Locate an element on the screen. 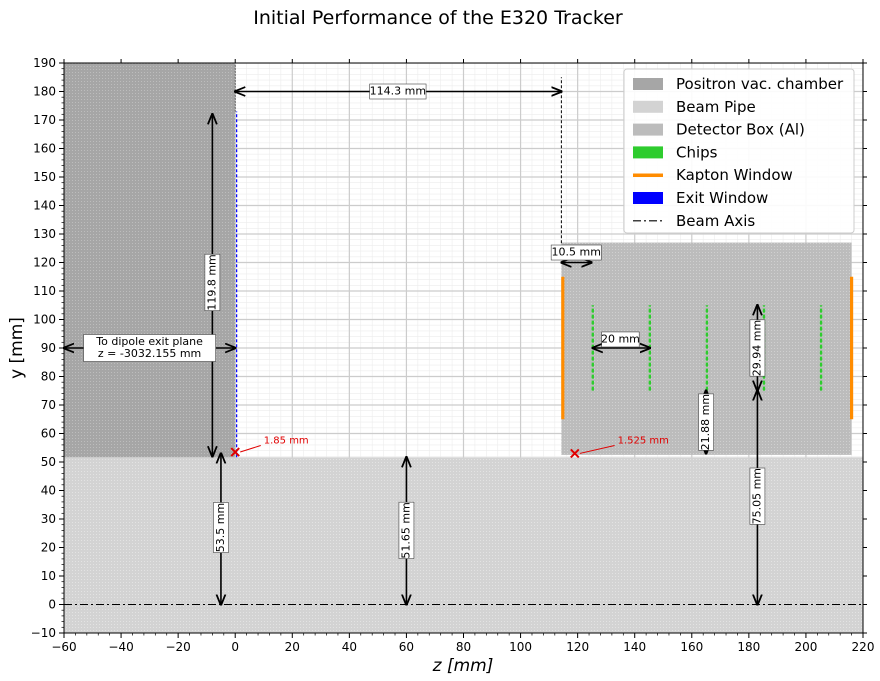 Image resolution: width=880 pixels, height=681 pixels. legend-entry: Chips is located at coordinates (697, 152).